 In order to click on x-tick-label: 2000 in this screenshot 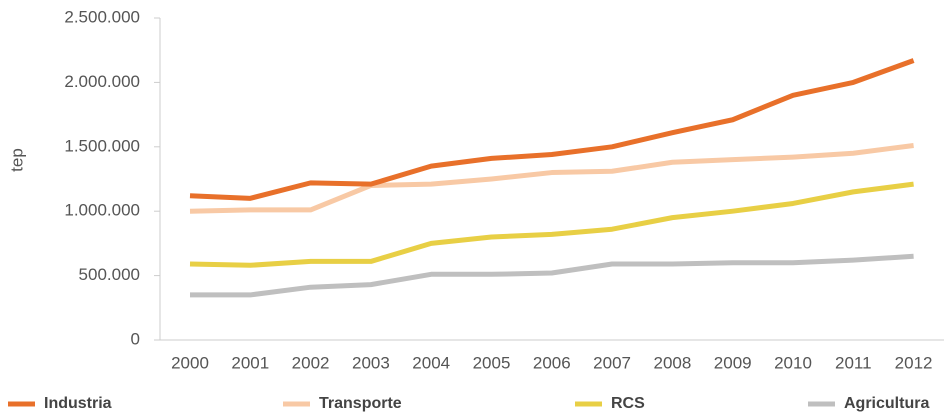, I will do `click(190, 362)`.